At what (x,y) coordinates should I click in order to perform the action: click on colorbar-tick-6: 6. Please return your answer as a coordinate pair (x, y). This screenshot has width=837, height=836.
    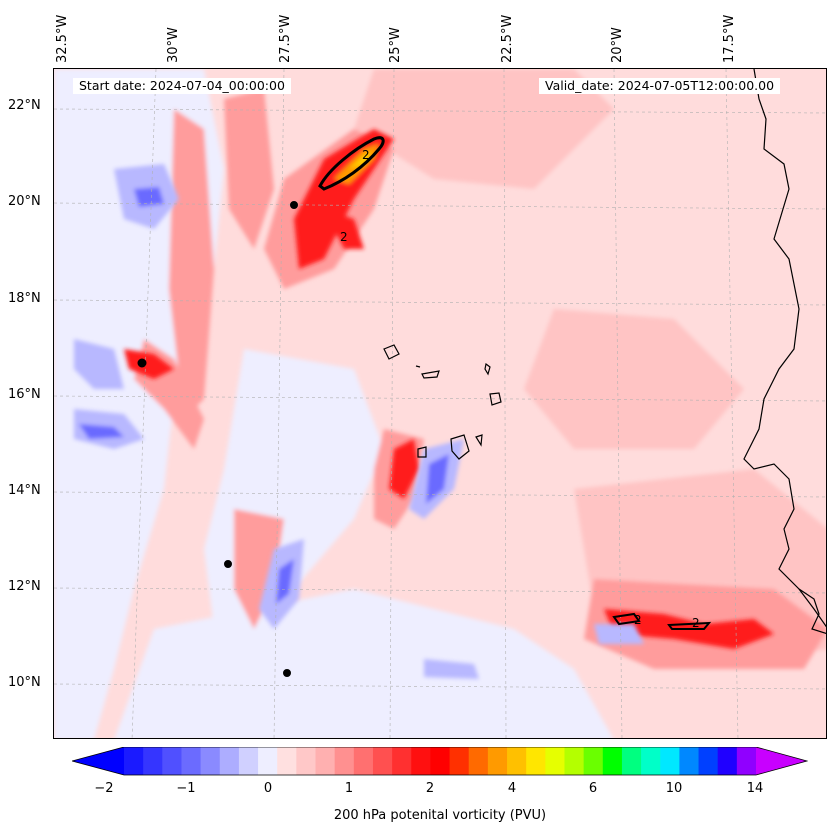
    Looking at the image, I should click on (593, 788).